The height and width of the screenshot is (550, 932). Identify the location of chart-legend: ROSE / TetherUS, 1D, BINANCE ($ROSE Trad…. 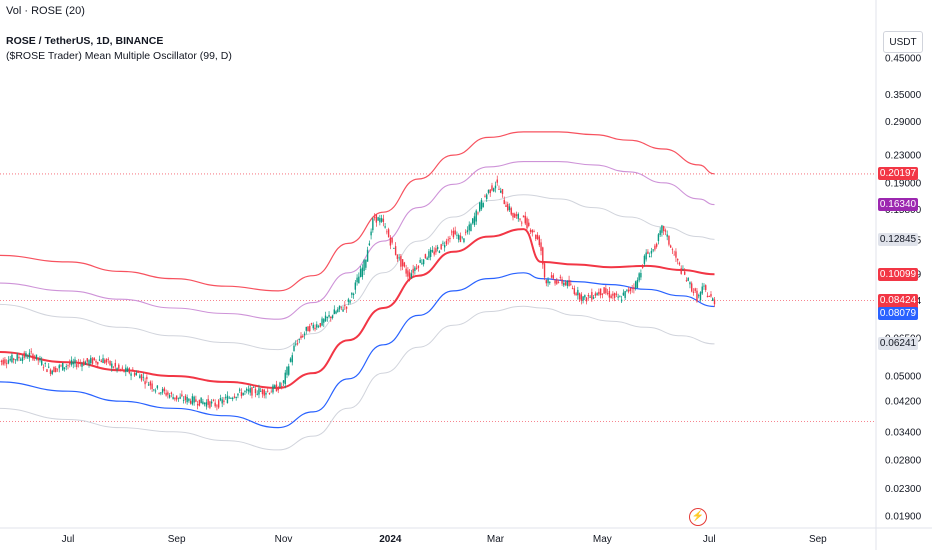
(119, 49).